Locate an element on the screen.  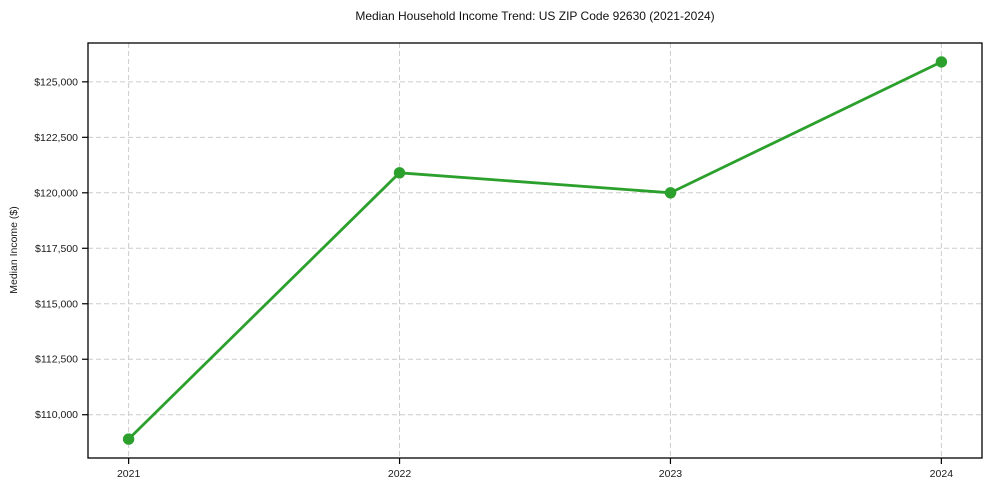
x-tick-label: 2024 is located at coordinates (942, 474).